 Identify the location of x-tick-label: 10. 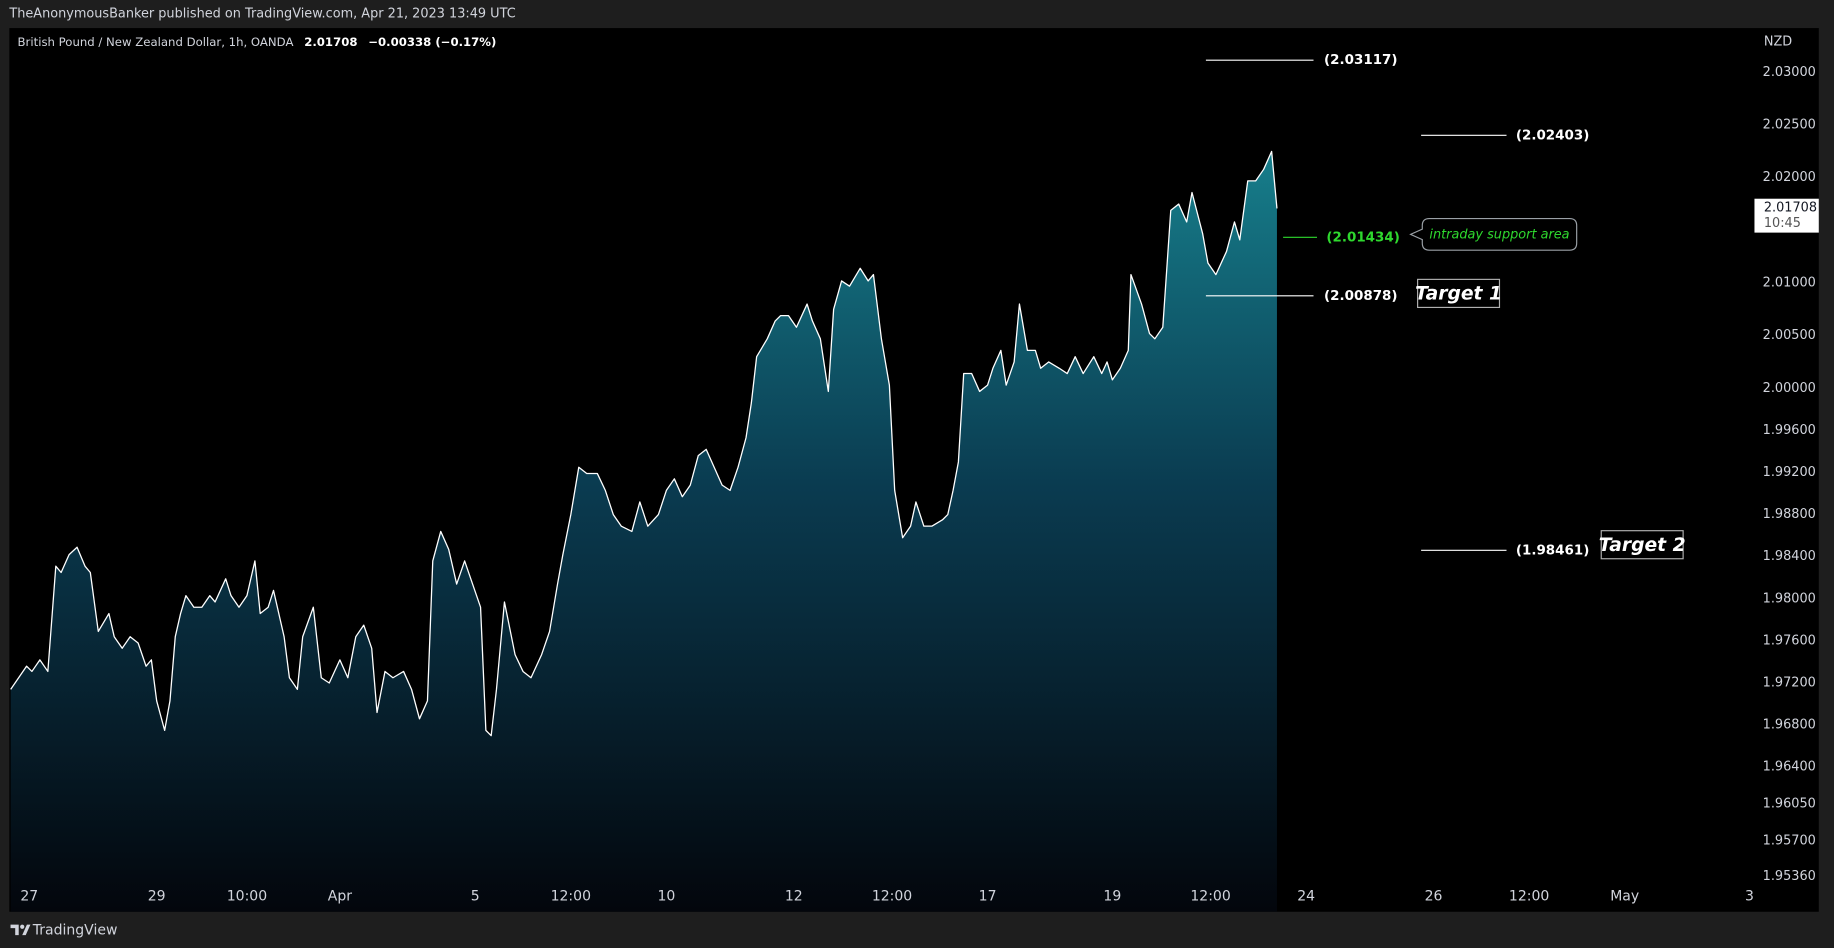
(666, 897).